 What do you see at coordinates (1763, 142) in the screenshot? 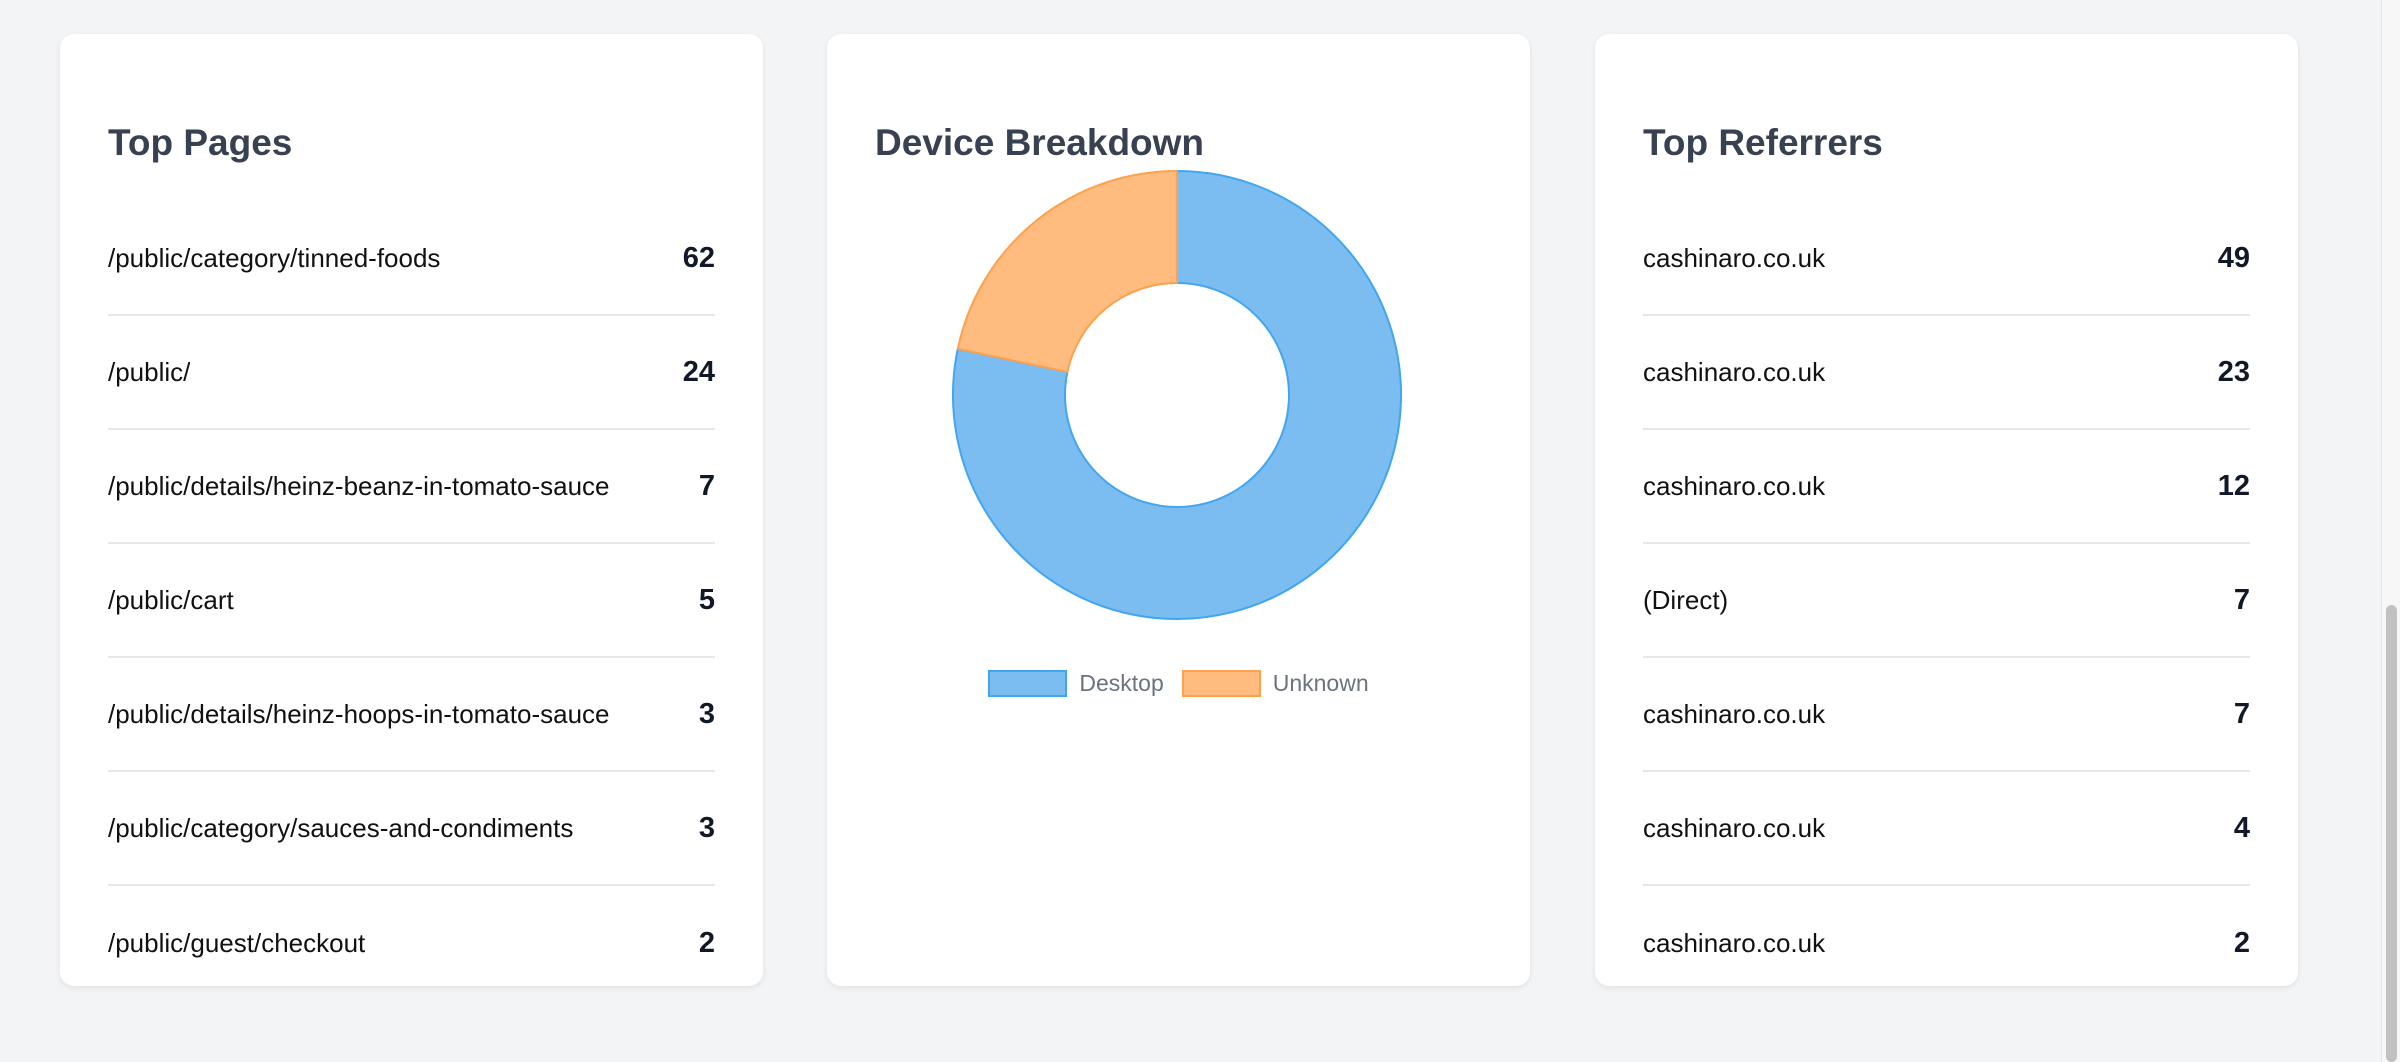
I see `top-referrers-title: Top Referrers` at bounding box center [1763, 142].